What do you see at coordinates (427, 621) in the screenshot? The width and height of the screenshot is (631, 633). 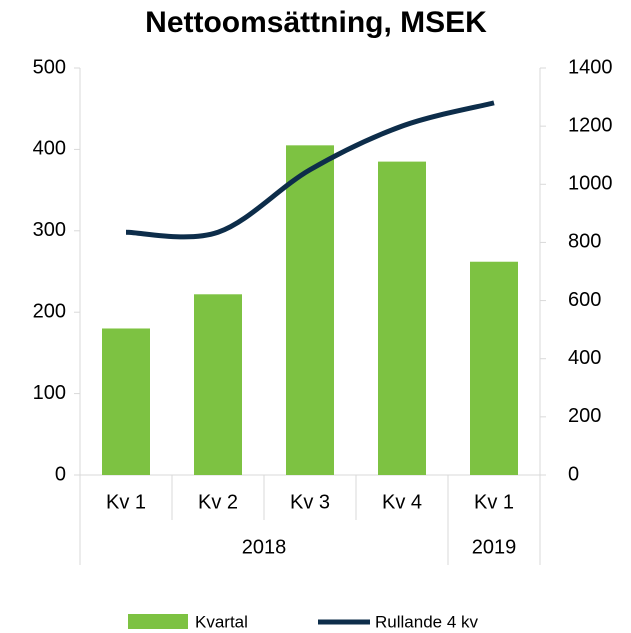 I see `legend-label: Rullande 4 kv` at bounding box center [427, 621].